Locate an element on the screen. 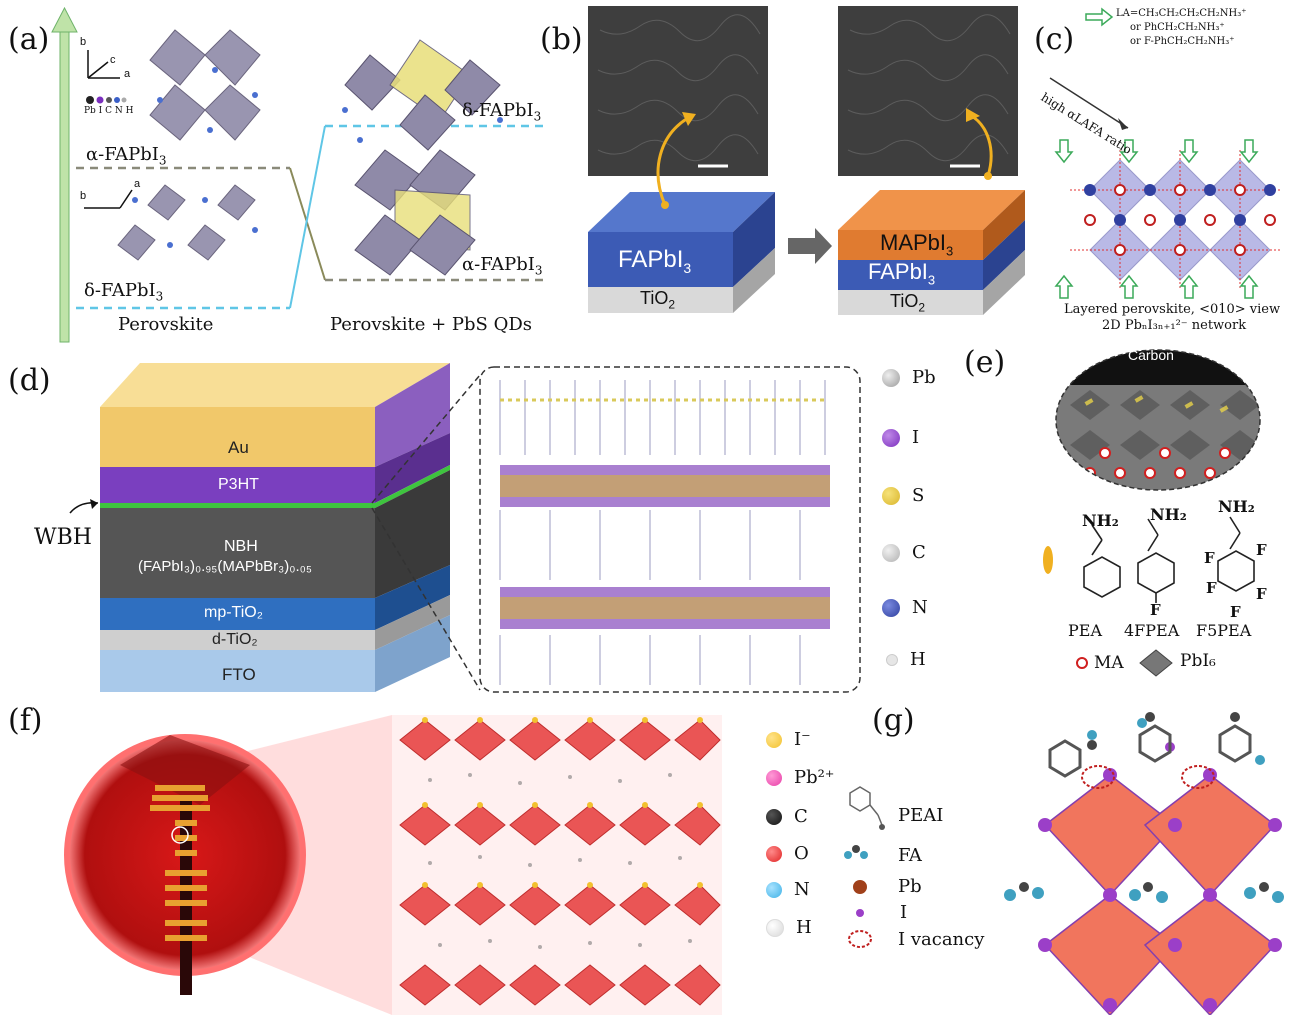 The height and width of the screenshot is (1015, 1298). legend-dot-nitrogen is located at coordinates (774, 889).